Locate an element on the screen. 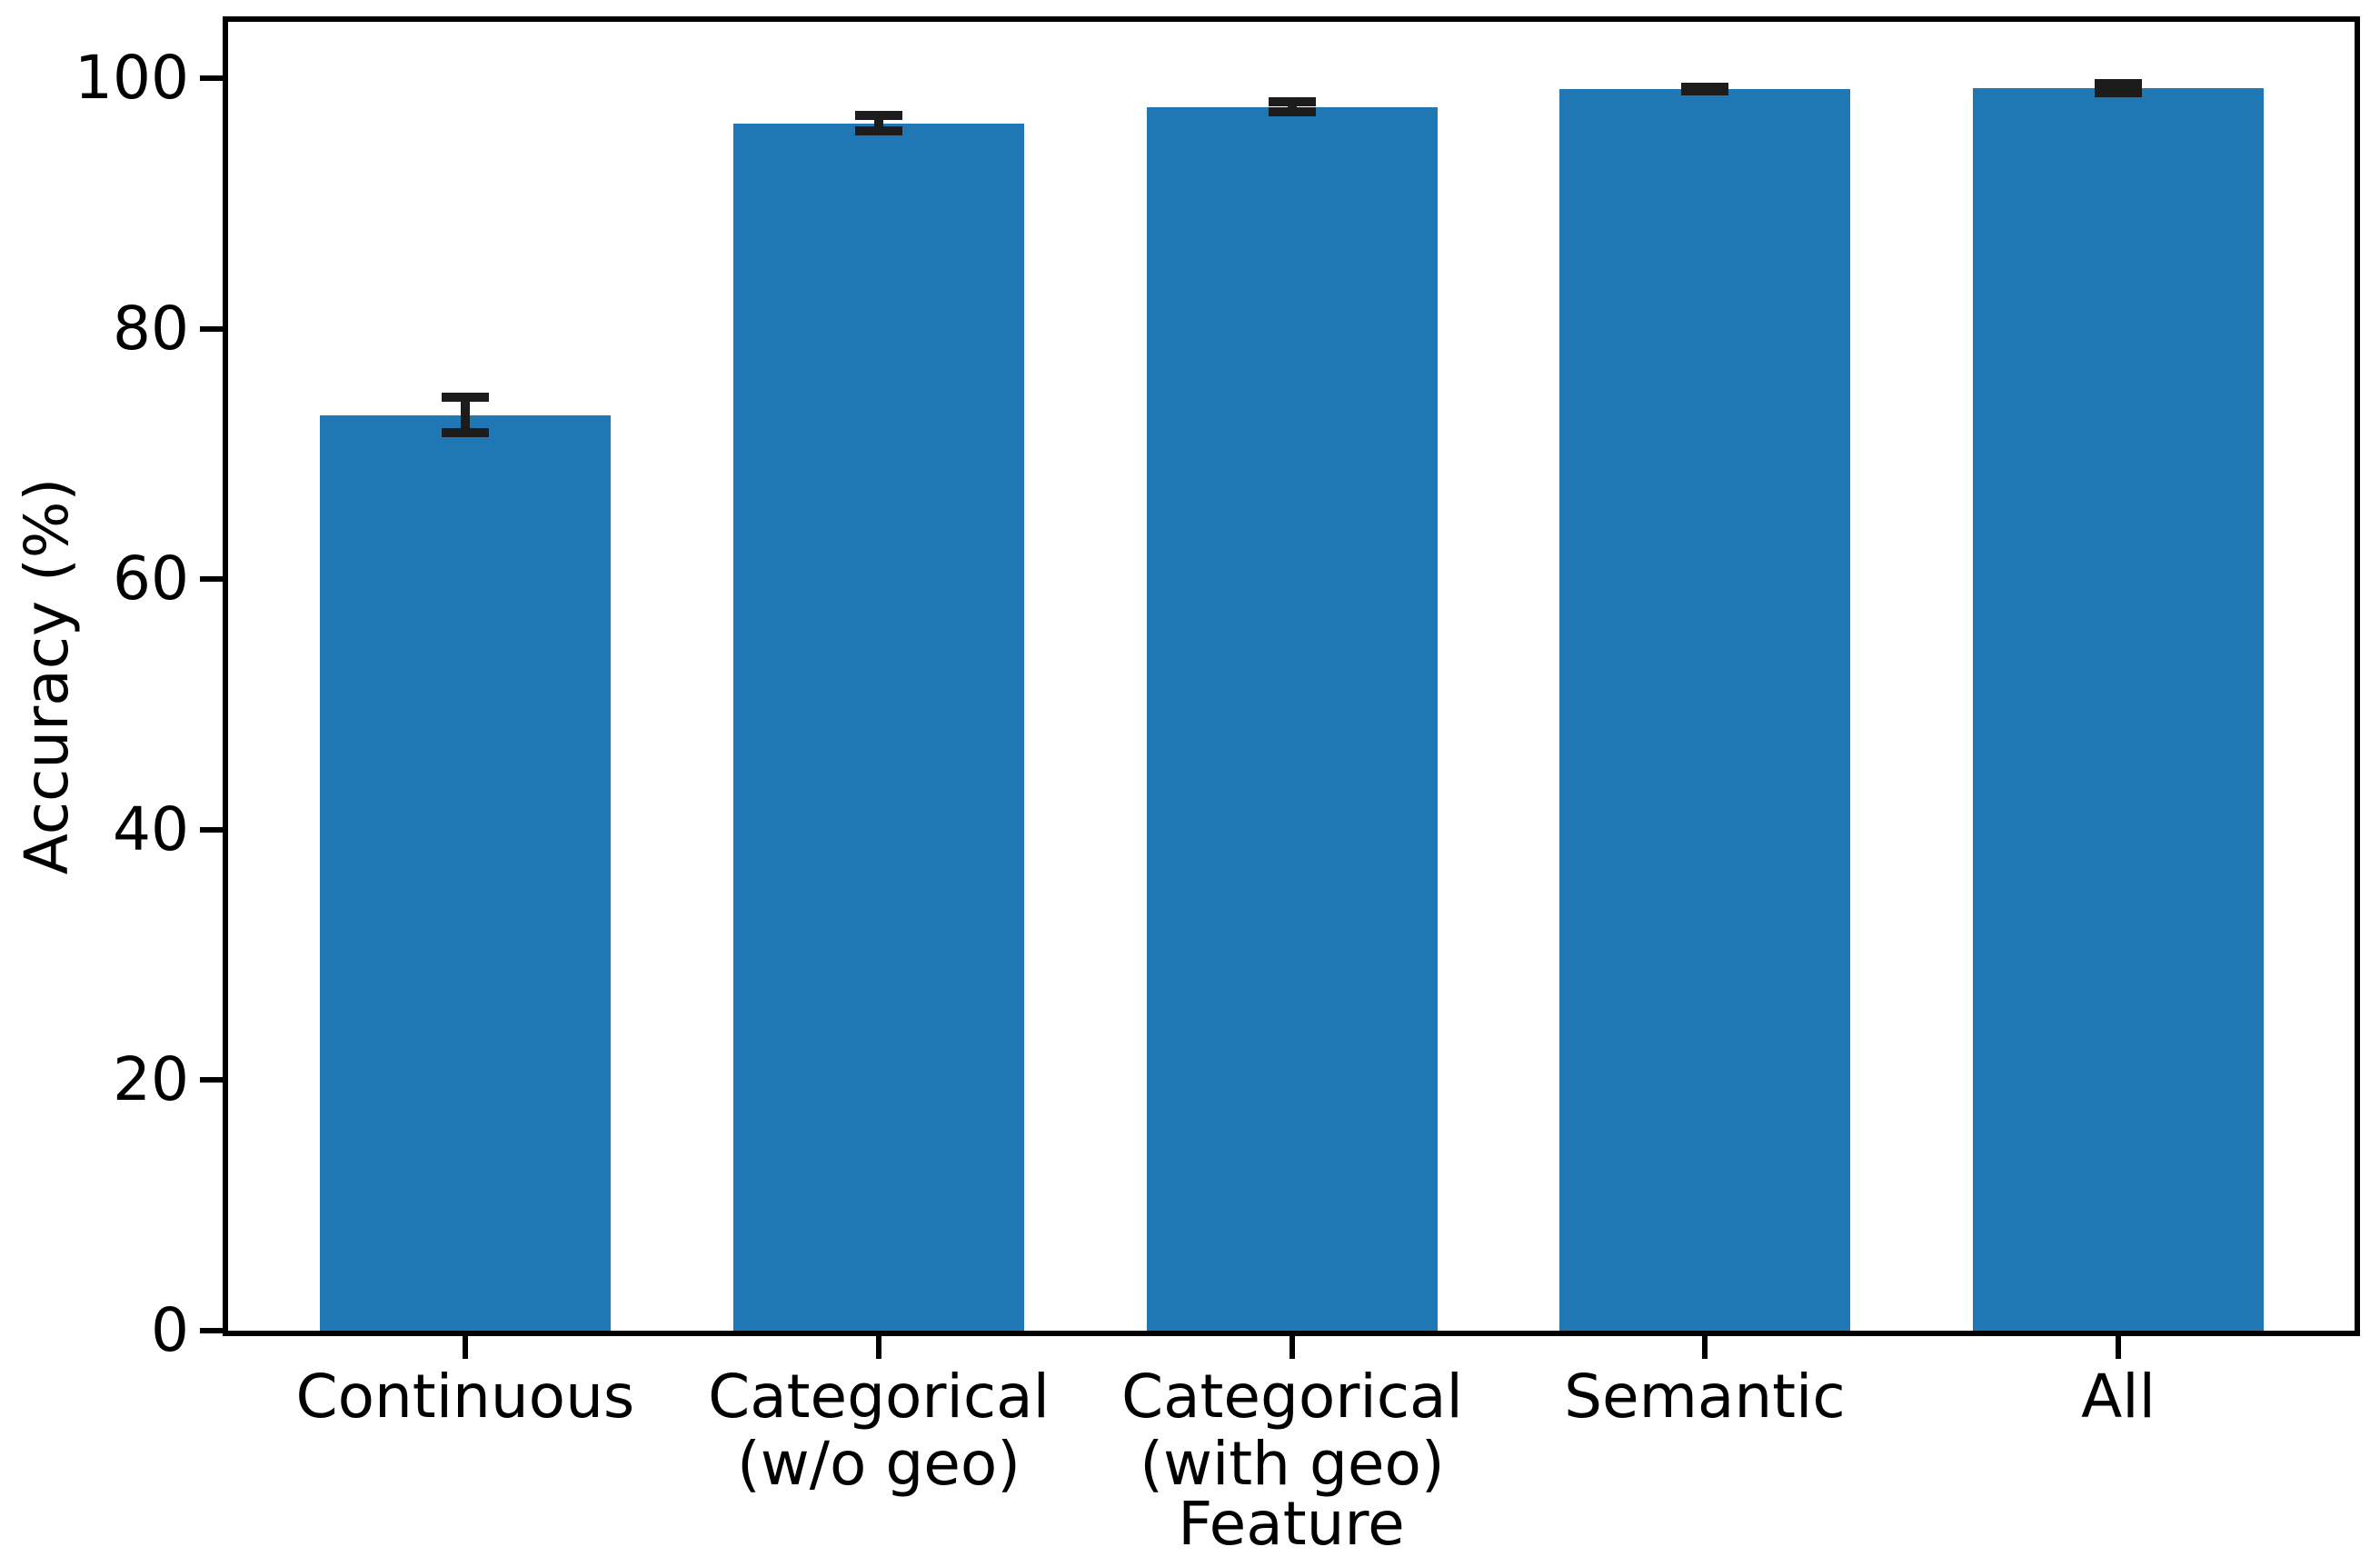 The image size is (2380, 1567). bar-continuous is located at coordinates (465, 873).